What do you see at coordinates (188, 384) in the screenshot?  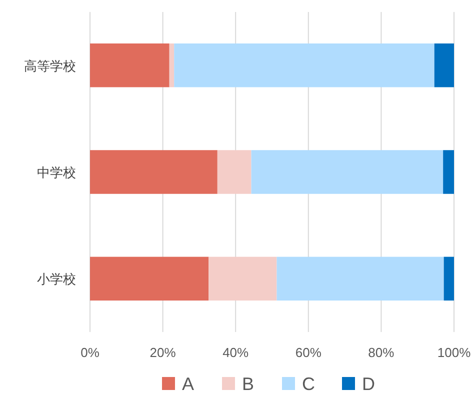 I see `legend-label: A` at bounding box center [188, 384].